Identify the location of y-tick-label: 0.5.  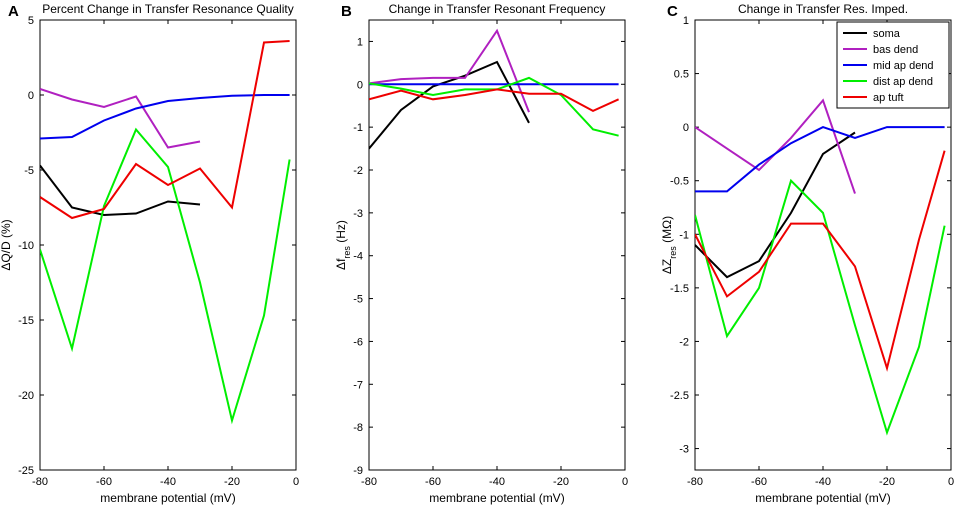
(681, 75).